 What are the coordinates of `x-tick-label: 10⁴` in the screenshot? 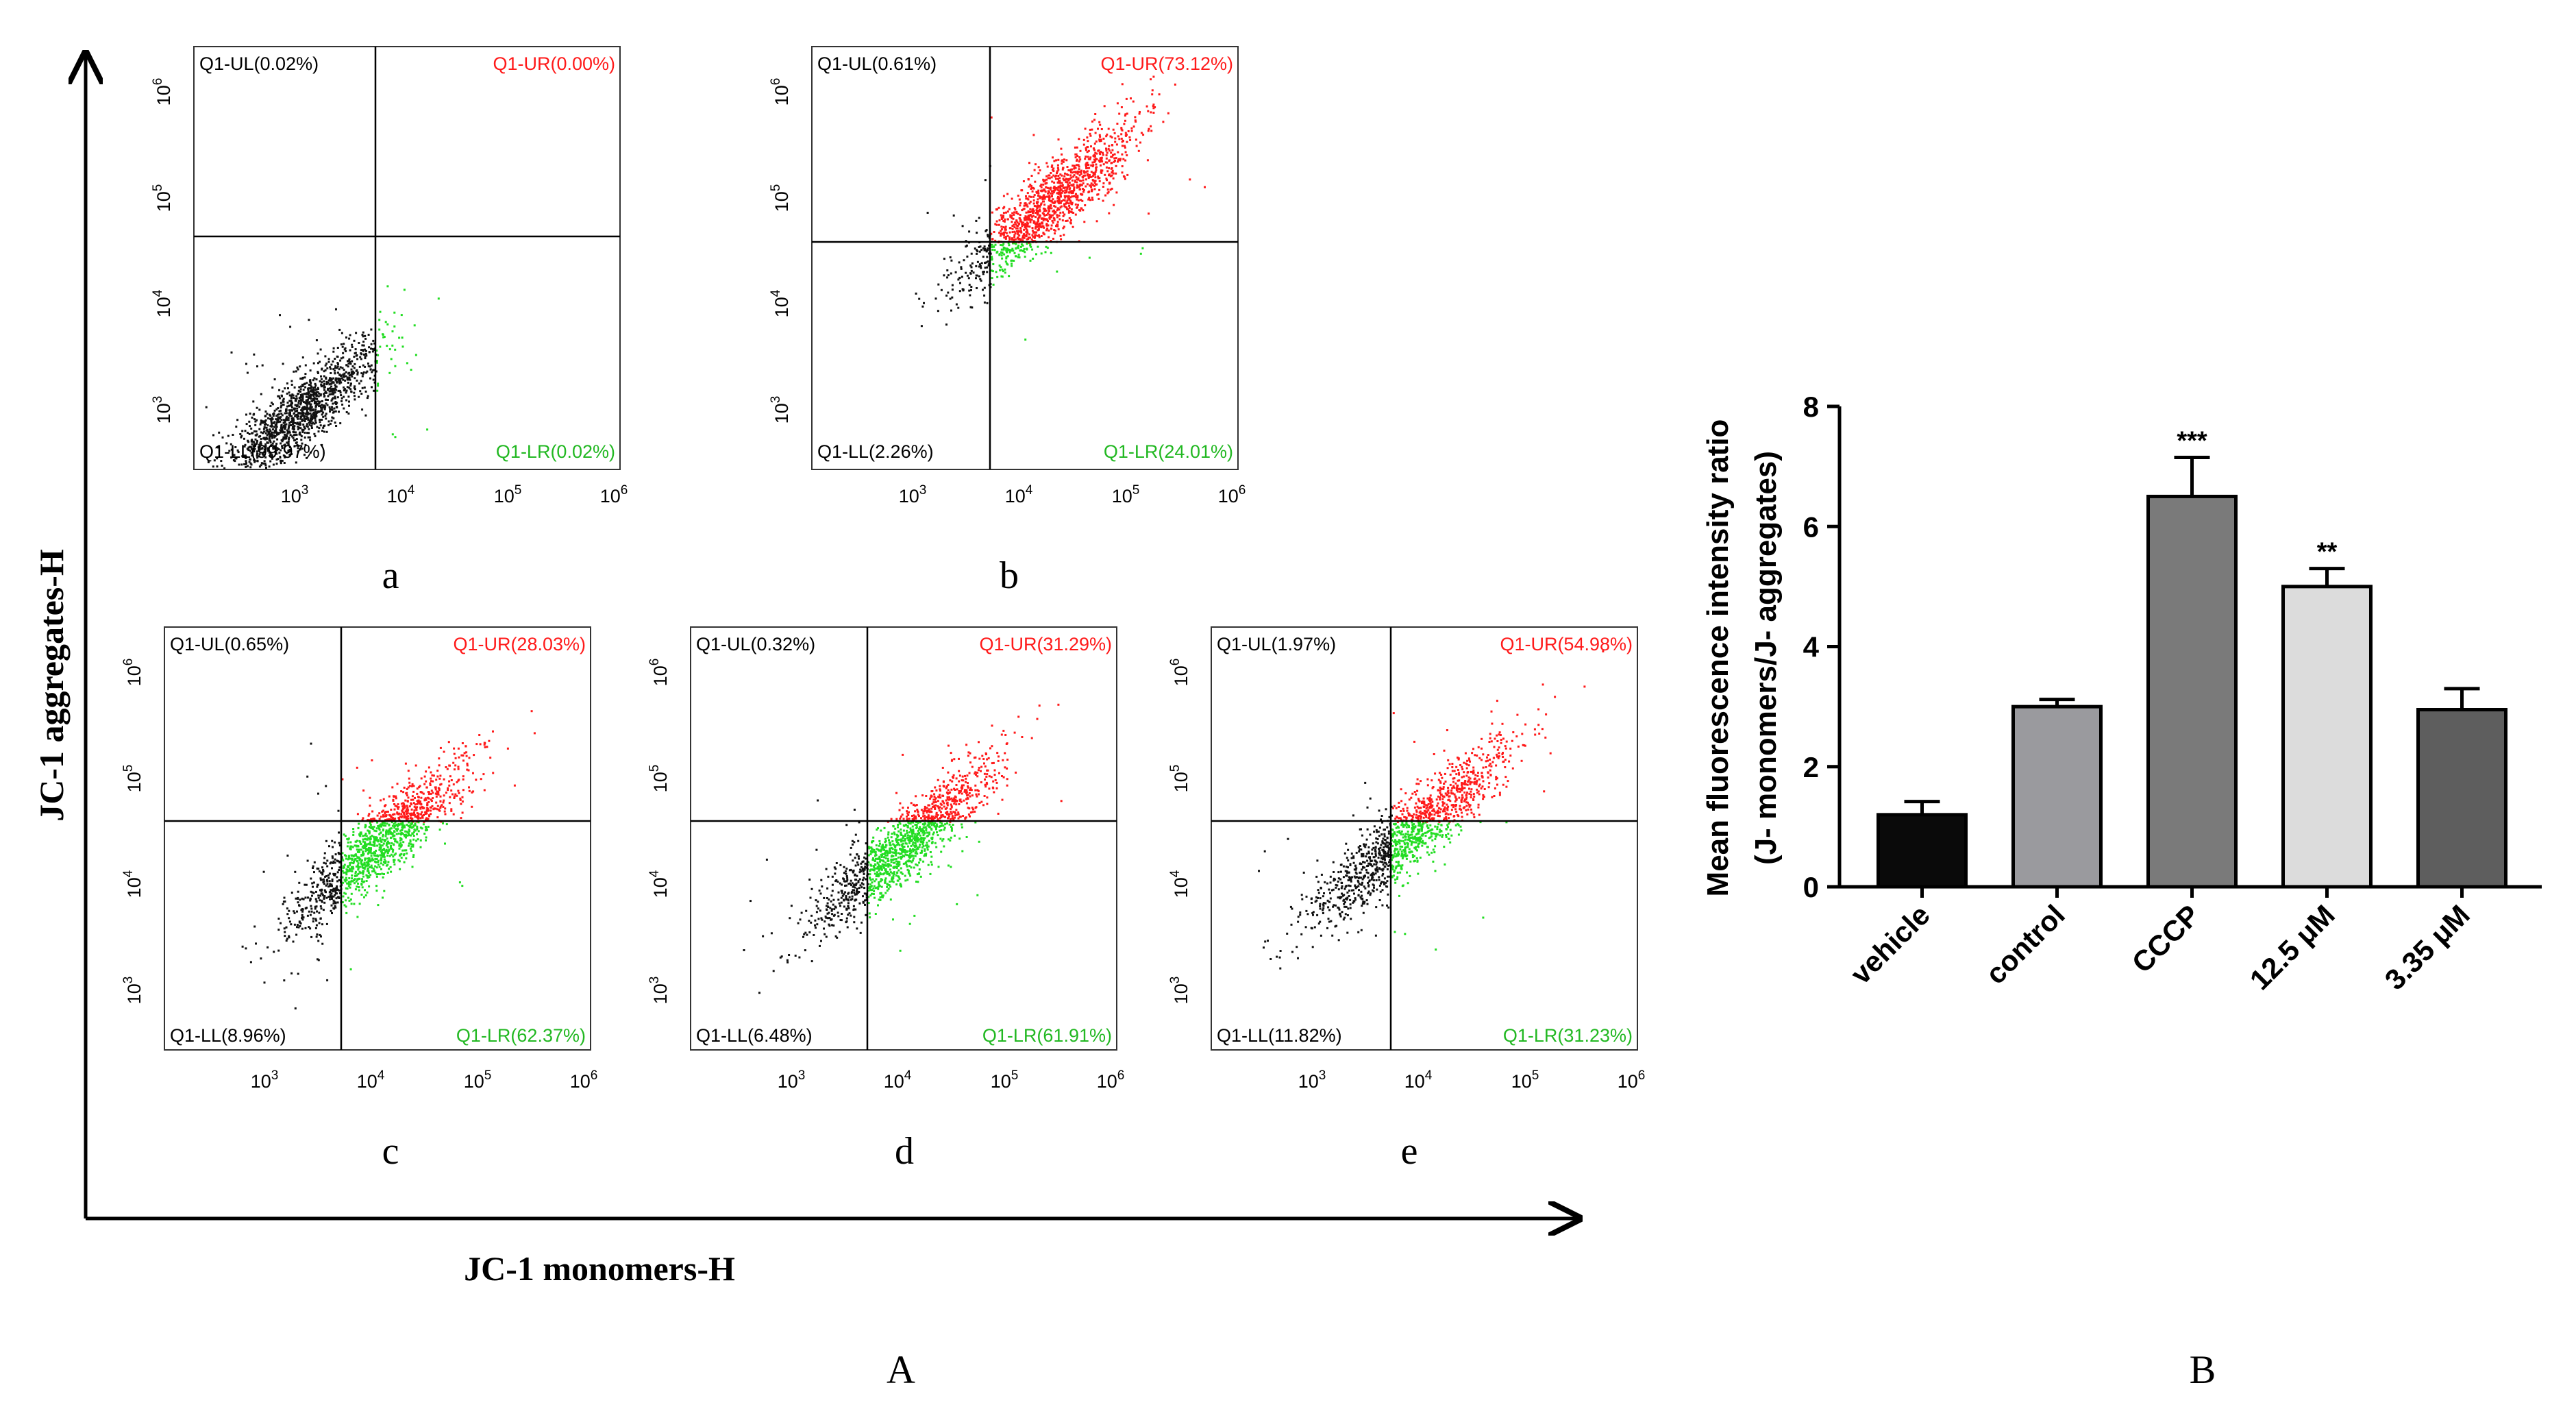 It's located at (371, 1080).